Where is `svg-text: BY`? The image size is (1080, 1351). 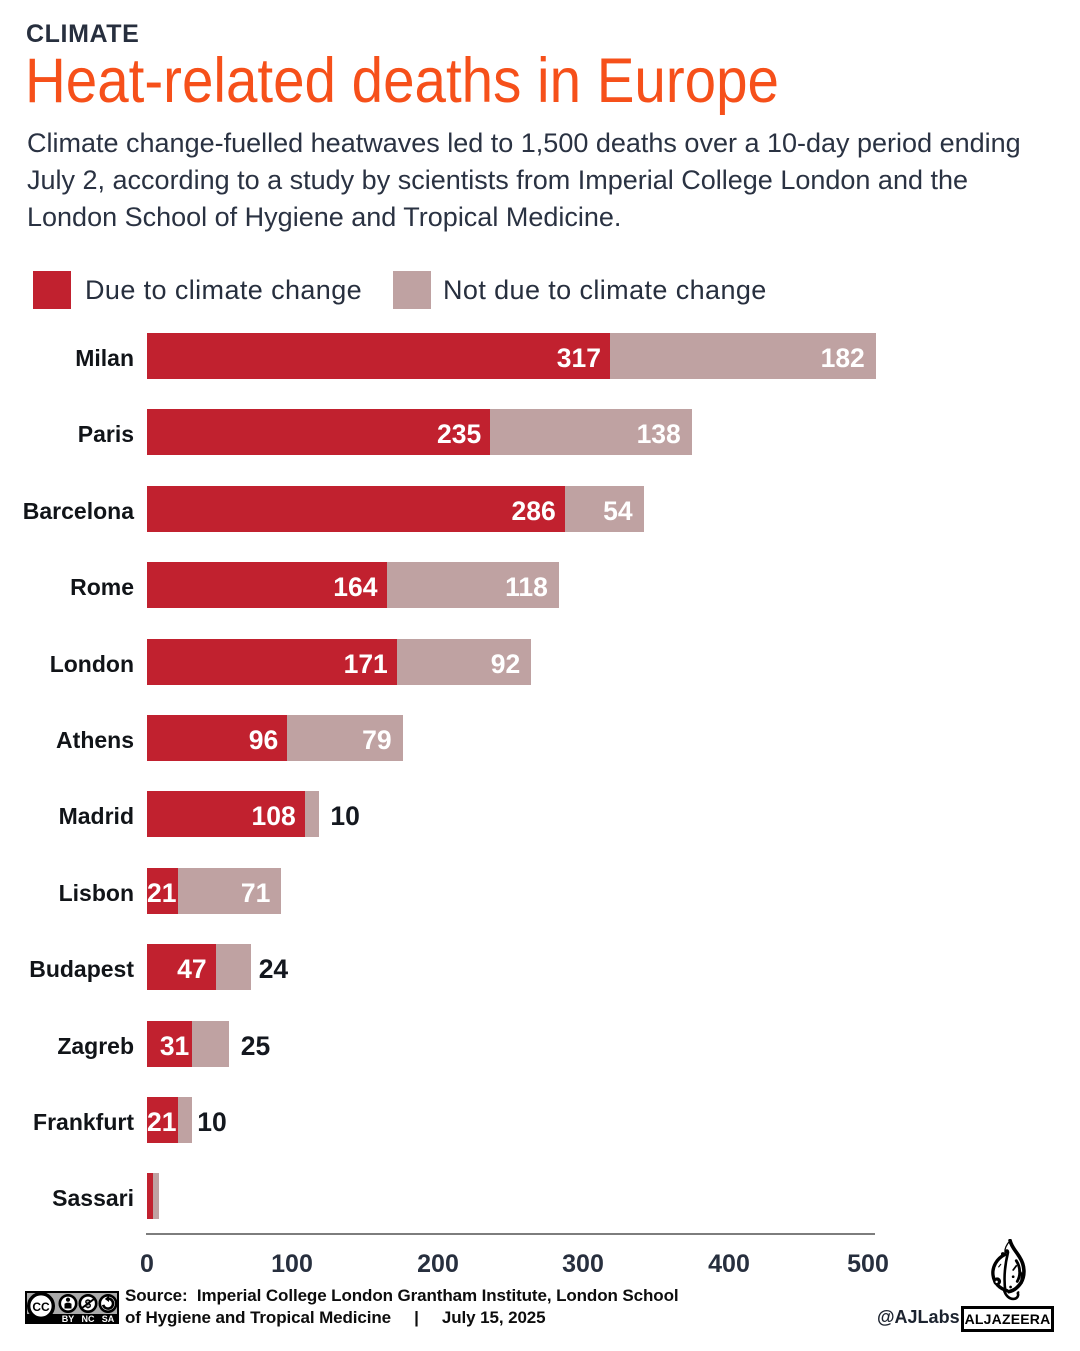 svg-text: BY is located at coordinates (68, 1319).